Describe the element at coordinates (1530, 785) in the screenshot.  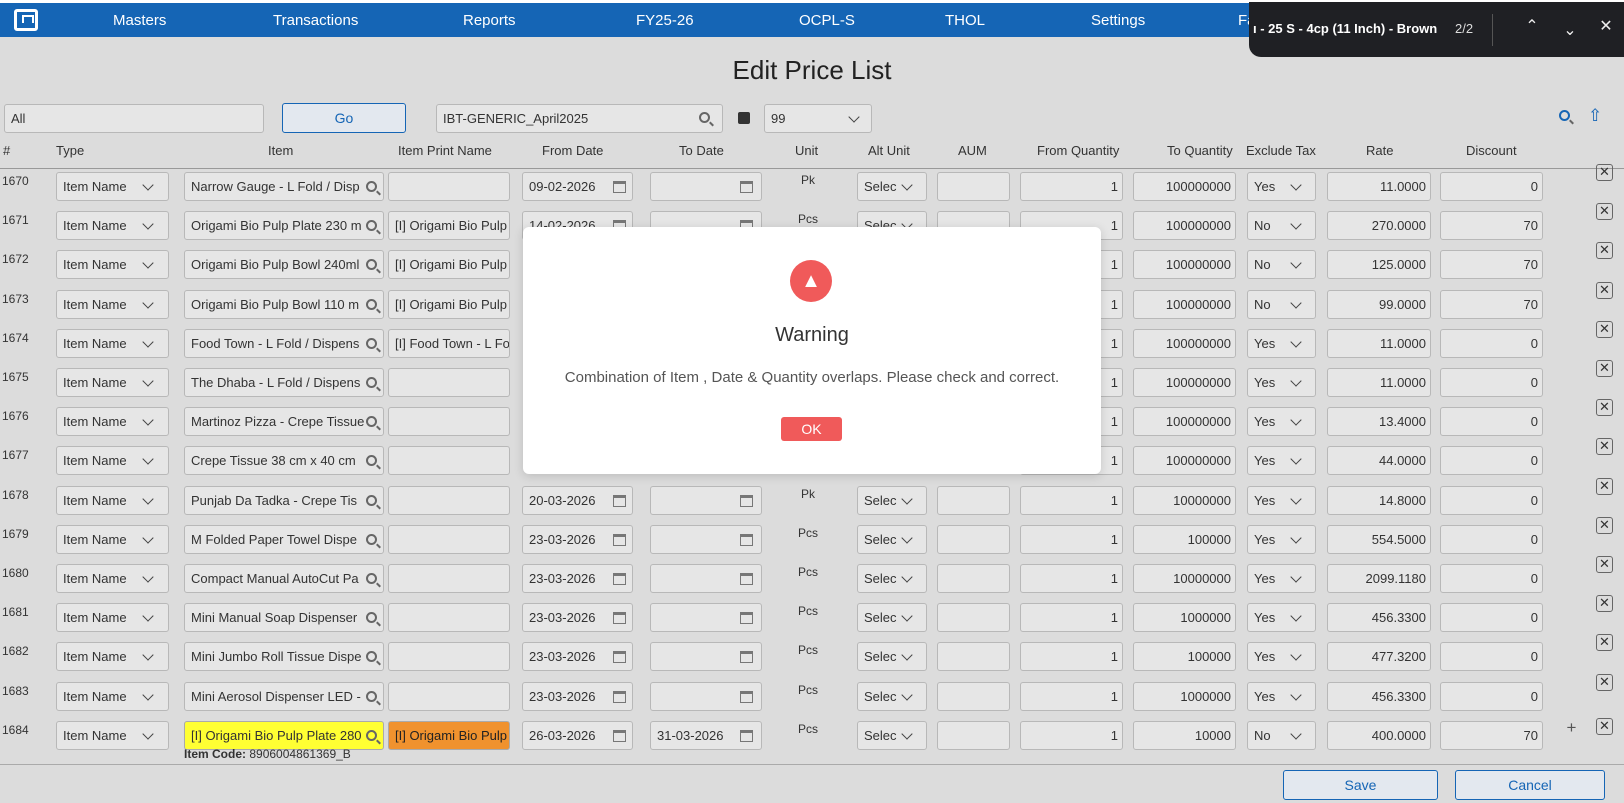
I see `cancel-button: Cancel` at that location.